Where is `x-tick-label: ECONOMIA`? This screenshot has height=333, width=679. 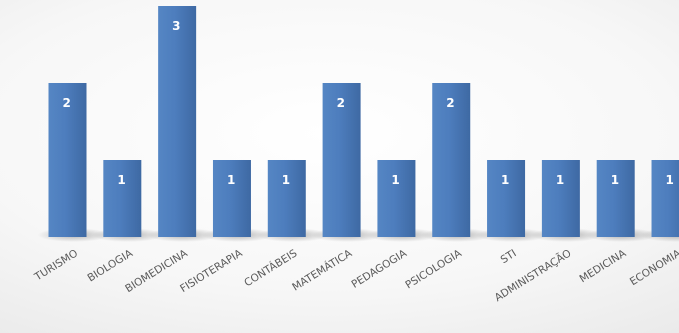 x-tick-label: ECONOMIA is located at coordinates (653, 267).